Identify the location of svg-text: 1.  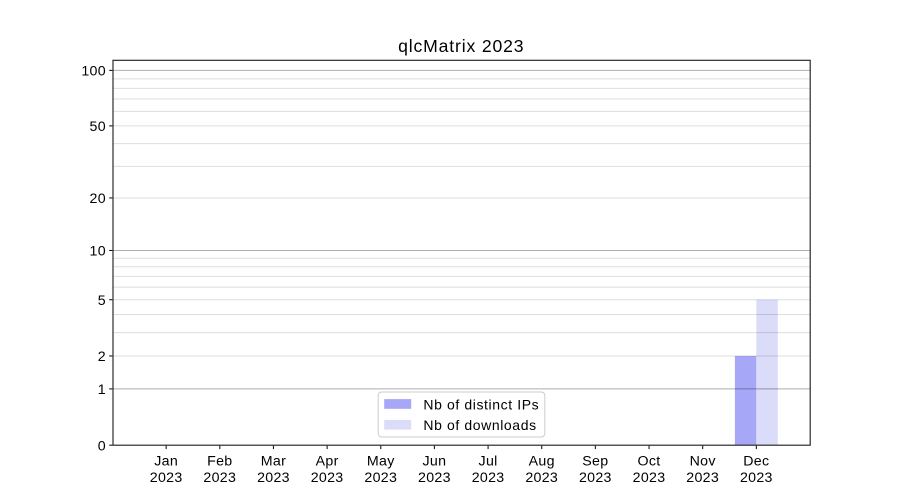
(102, 390).